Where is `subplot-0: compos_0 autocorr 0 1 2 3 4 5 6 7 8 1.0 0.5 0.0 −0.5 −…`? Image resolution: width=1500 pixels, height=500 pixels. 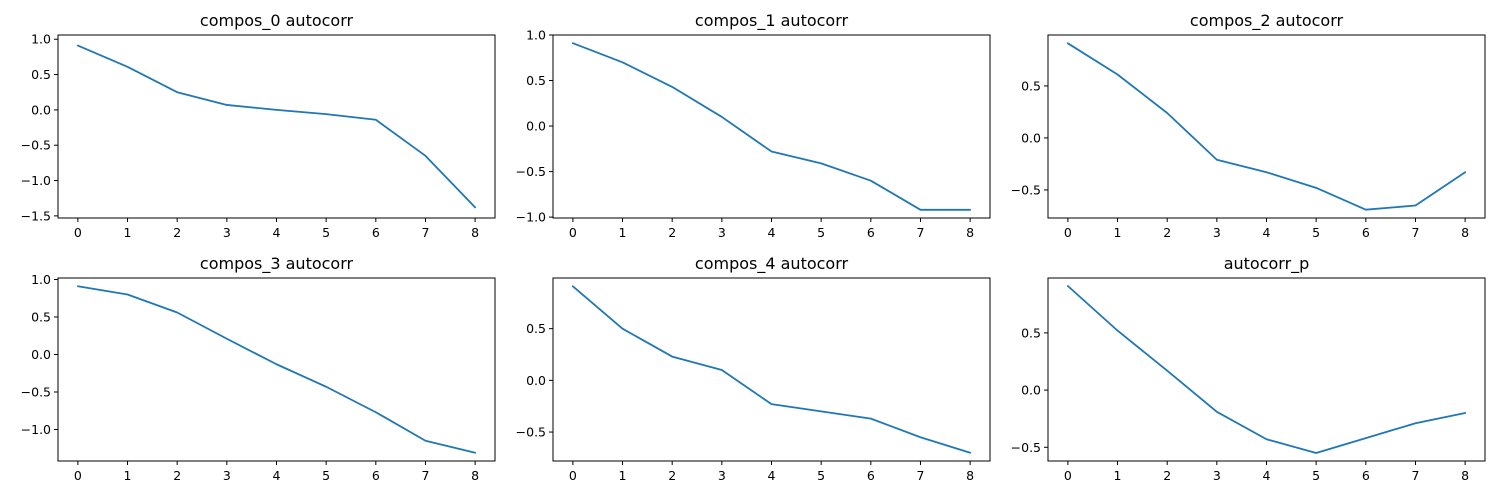
subplot-0: compos_0 autocorr 0 1 2 3 4 5 6 7 8 1.0 0.5 0.0 −0.5 −… is located at coordinates (258, 125).